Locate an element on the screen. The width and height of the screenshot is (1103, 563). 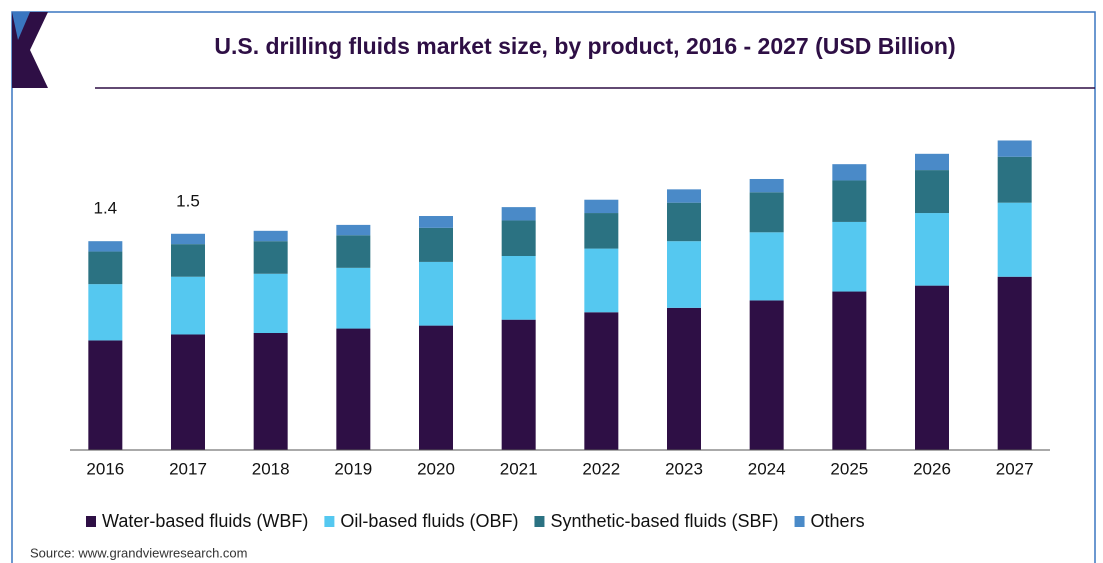
corner-accent is located at coordinates (21, 26).